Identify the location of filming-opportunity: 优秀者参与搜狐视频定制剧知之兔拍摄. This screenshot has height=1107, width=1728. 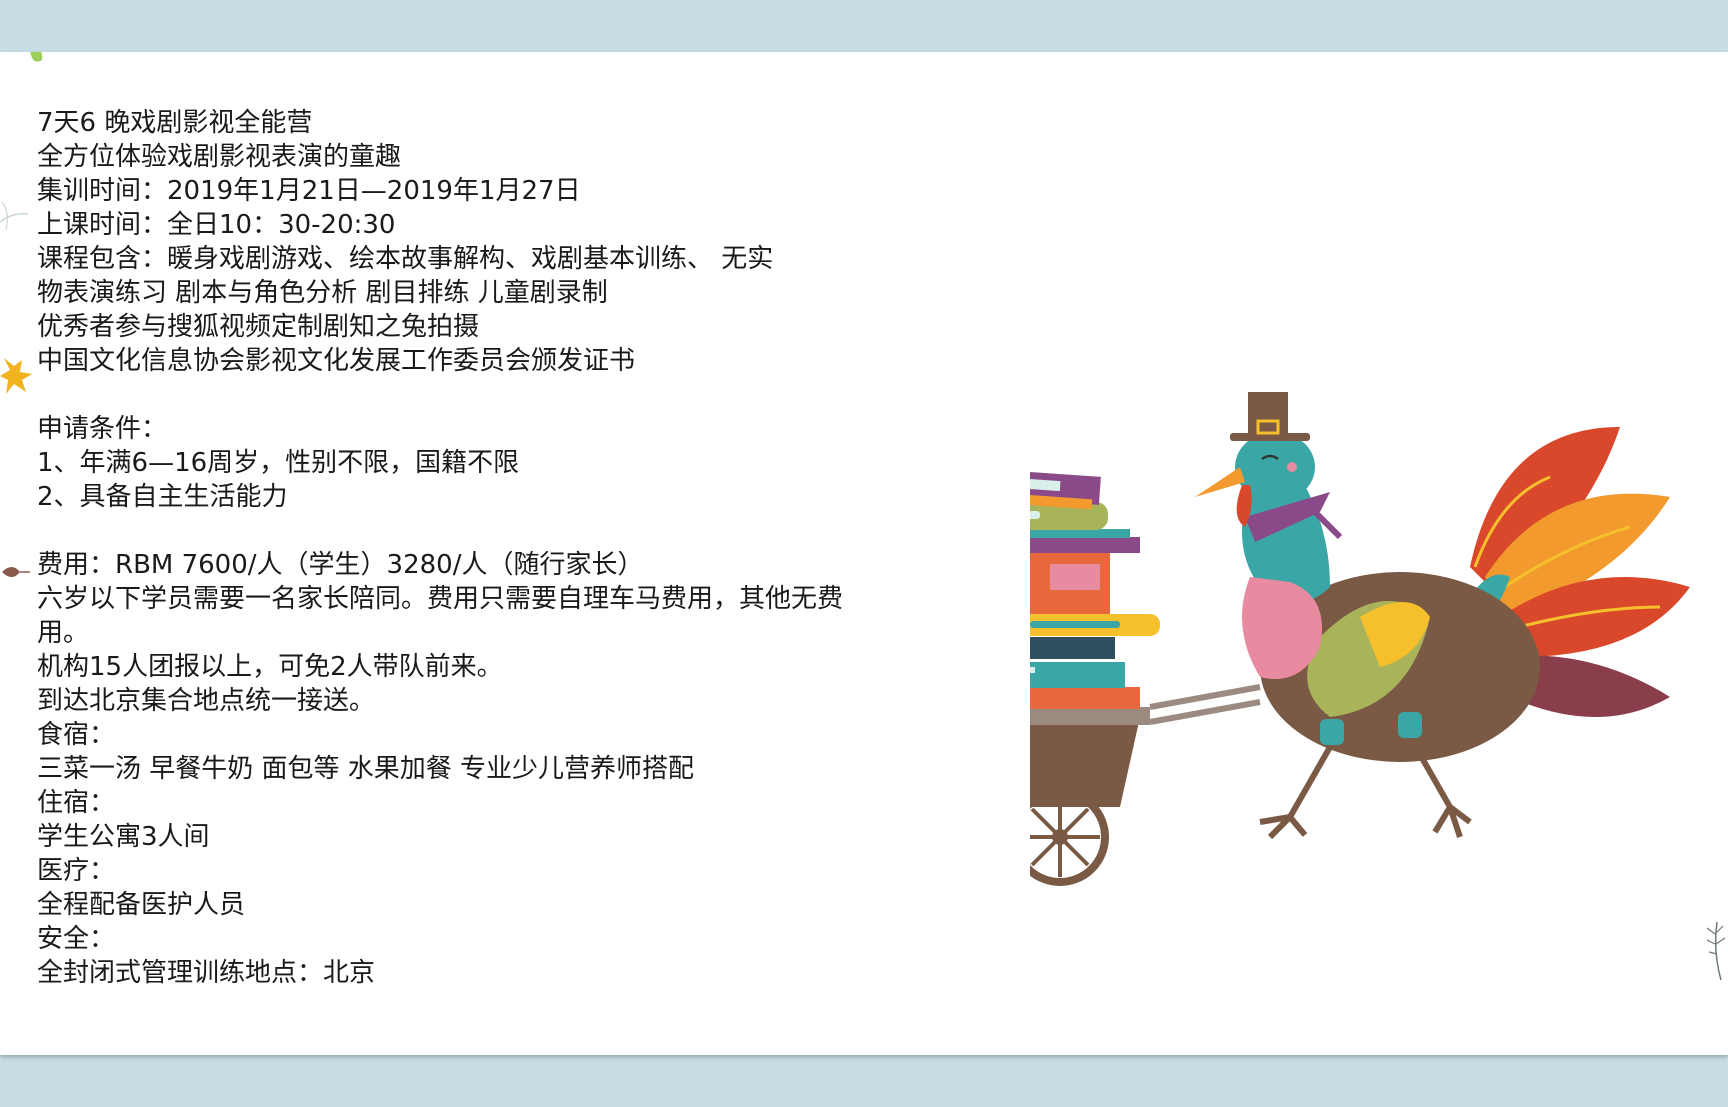
(258, 327).